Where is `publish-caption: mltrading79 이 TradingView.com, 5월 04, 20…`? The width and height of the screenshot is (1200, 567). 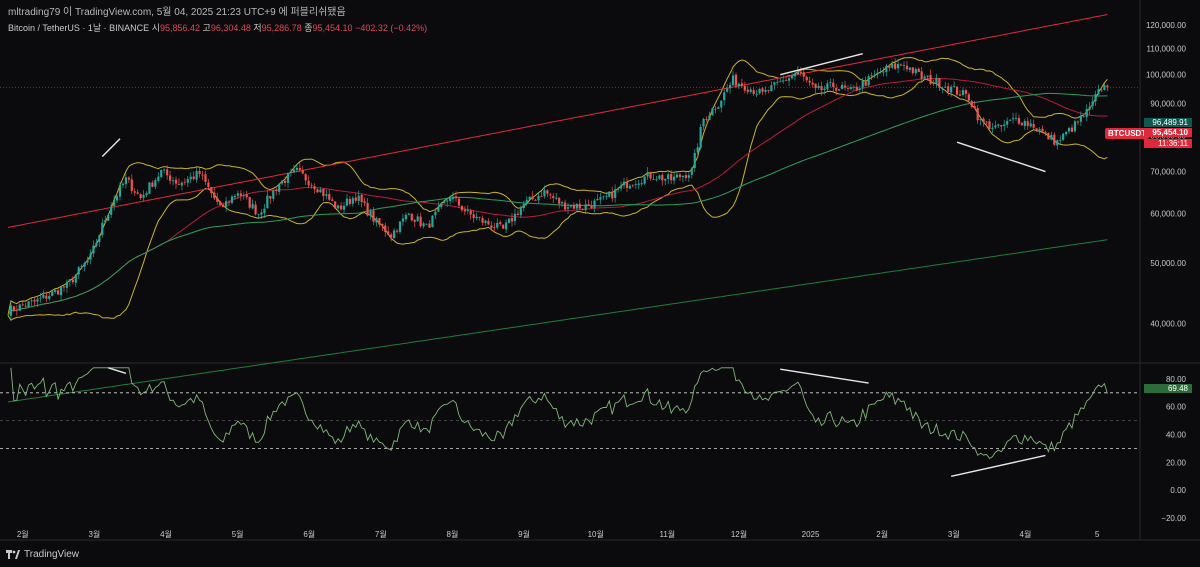
publish-caption: mltrading79 이 TradingView.com, 5월 04, 20… is located at coordinates (177, 12).